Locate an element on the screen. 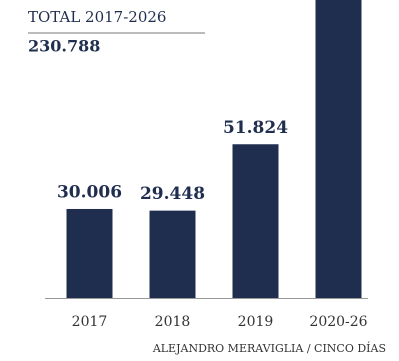 This screenshot has height=361, width=399. credit: ALEJANDRO MERAVIGLIA / CINCO DÍAS is located at coordinates (269, 348).